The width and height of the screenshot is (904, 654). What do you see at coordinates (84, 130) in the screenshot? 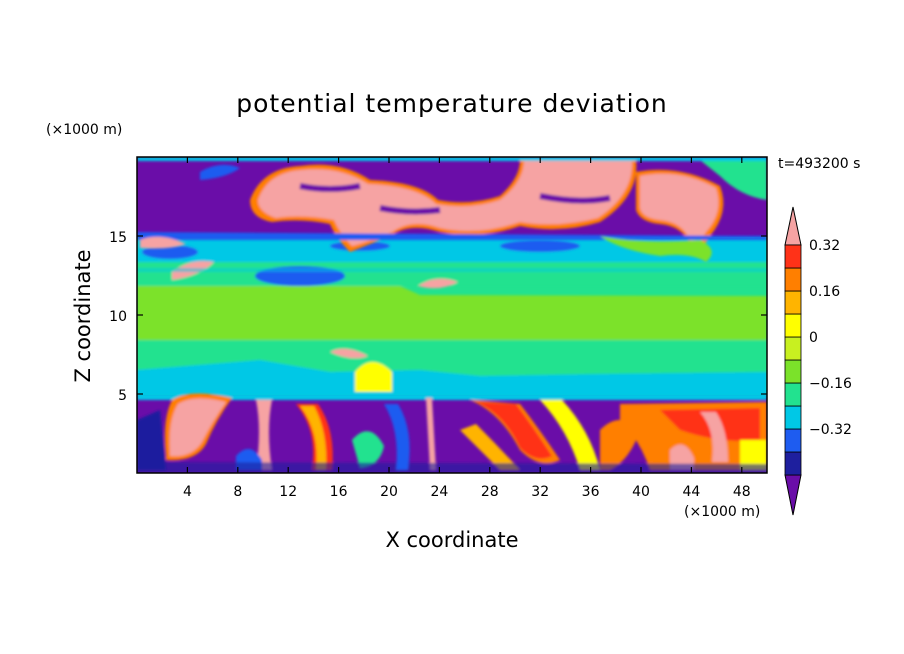
I see `y-unit-label: (×1000 m)` at bounding box center [84, 130].